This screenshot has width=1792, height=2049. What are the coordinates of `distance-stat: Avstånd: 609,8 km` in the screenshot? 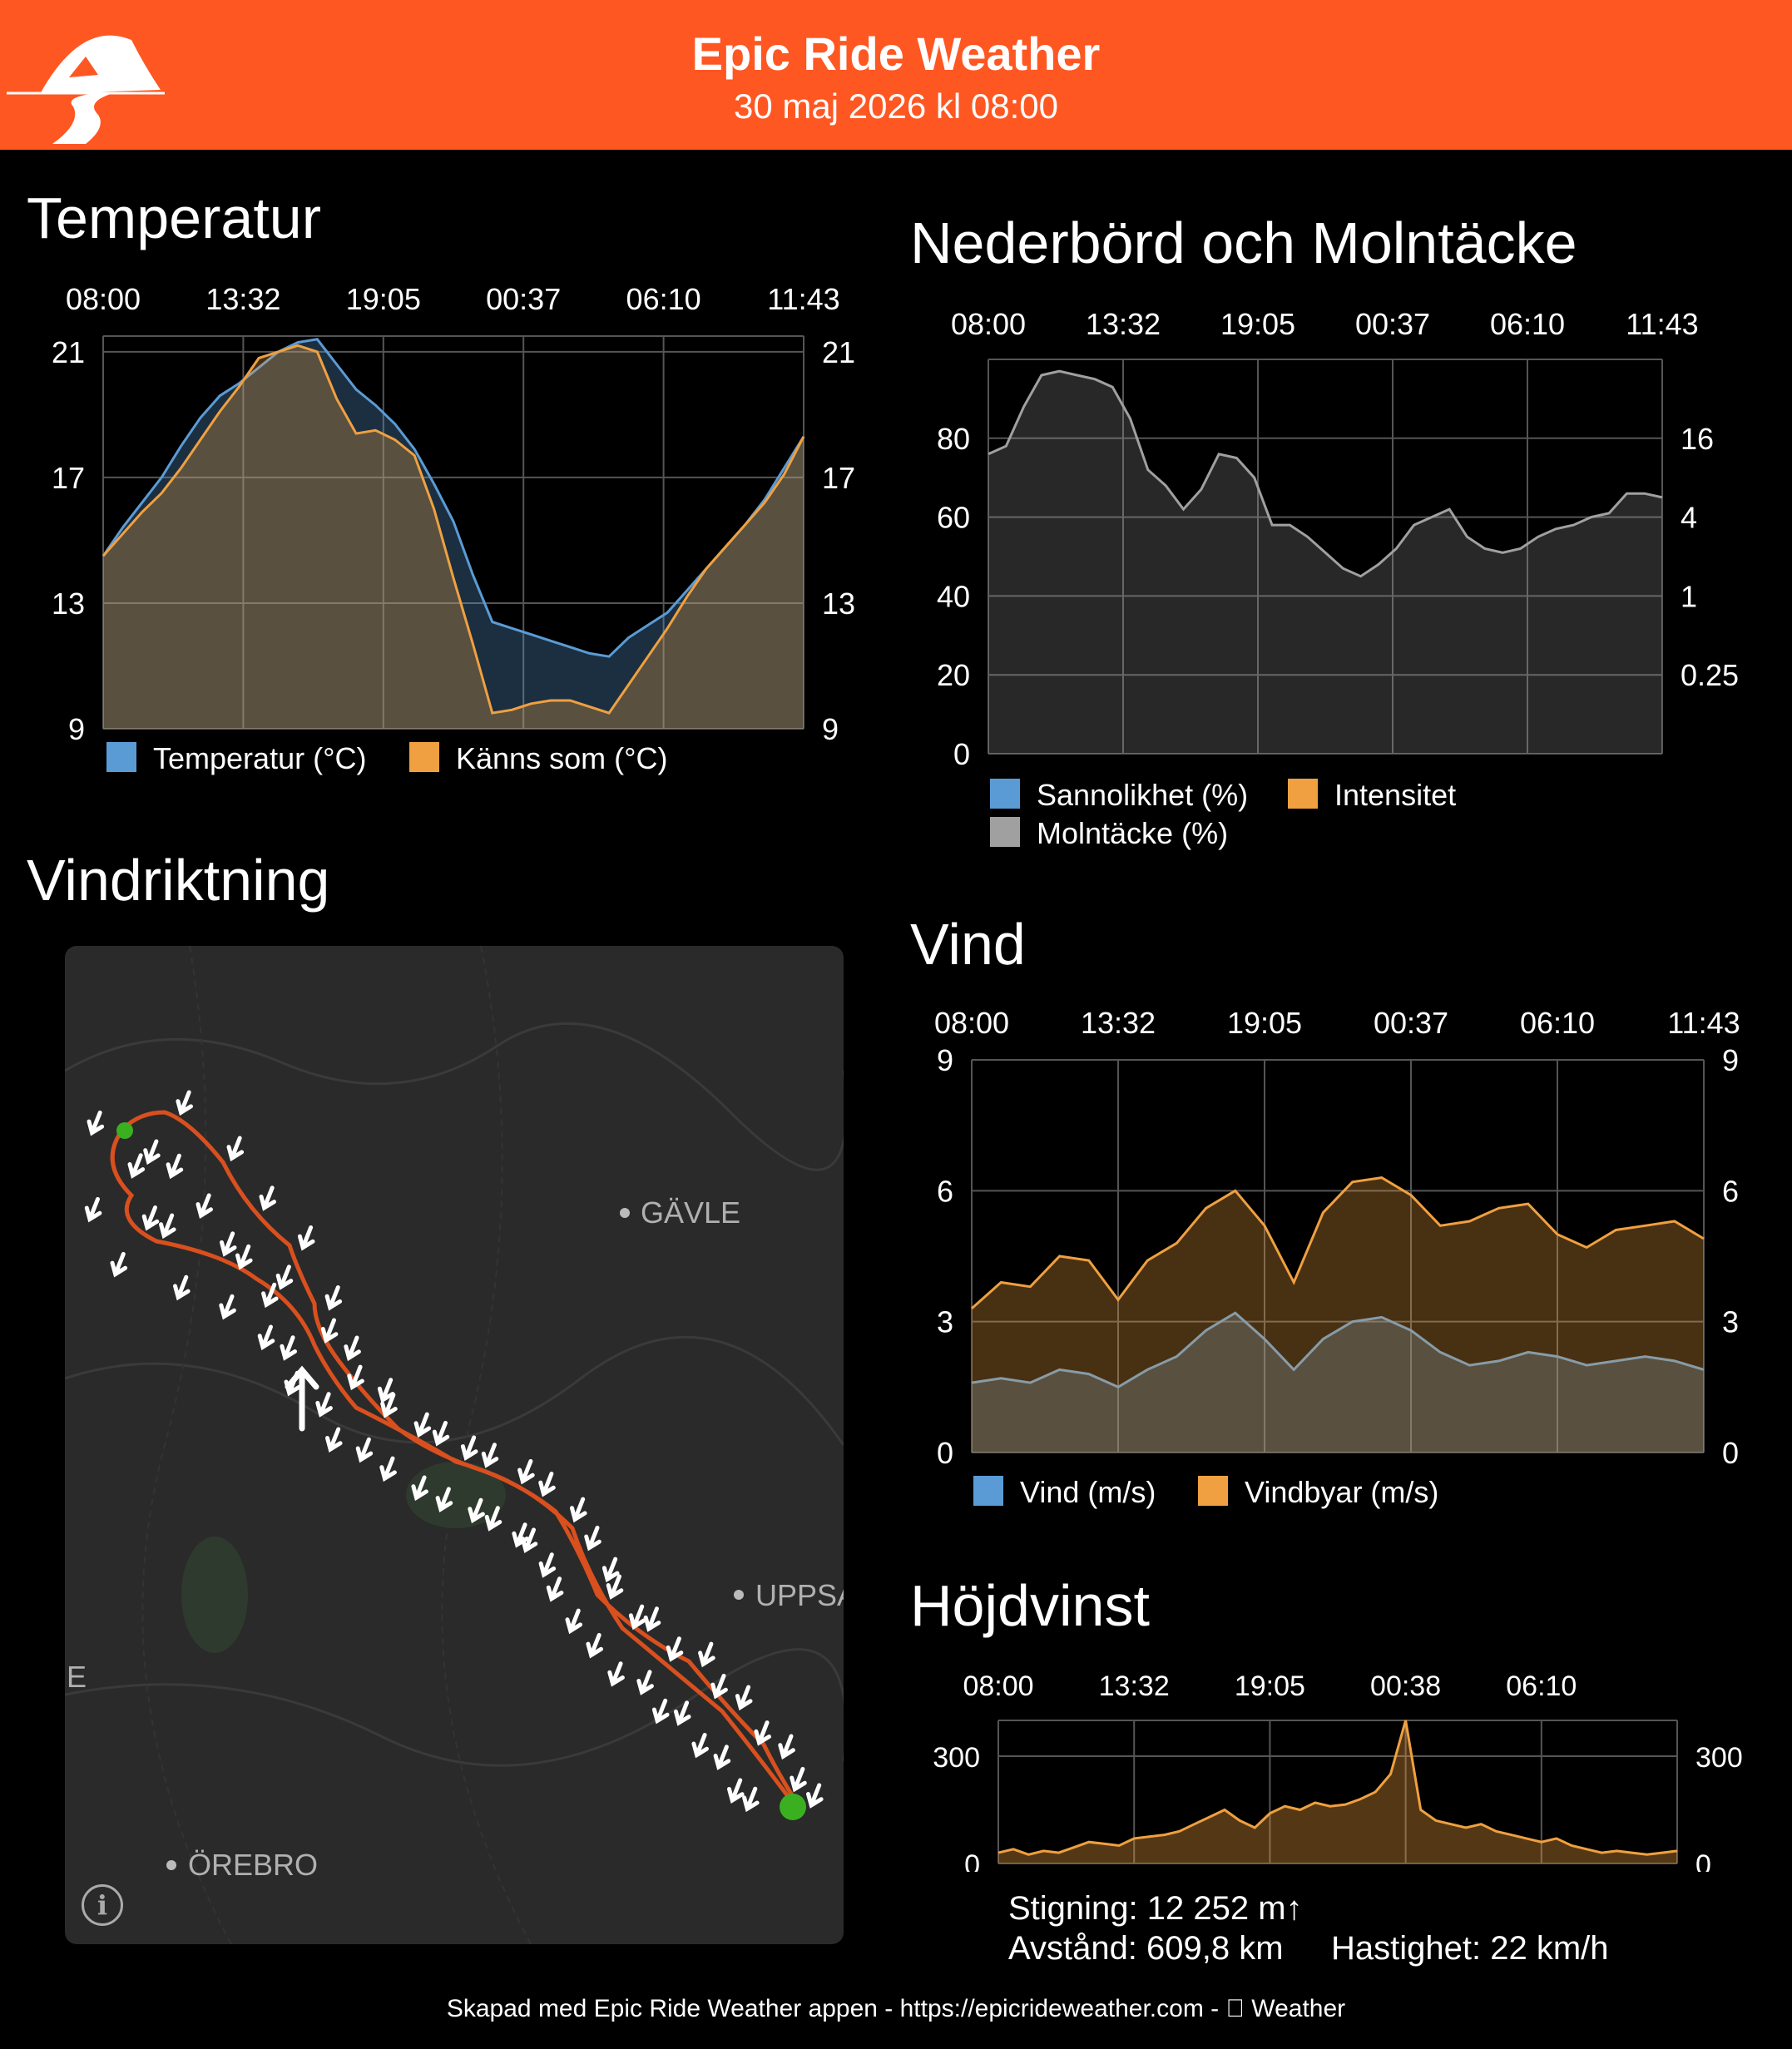 It's located at (1146, 1949).